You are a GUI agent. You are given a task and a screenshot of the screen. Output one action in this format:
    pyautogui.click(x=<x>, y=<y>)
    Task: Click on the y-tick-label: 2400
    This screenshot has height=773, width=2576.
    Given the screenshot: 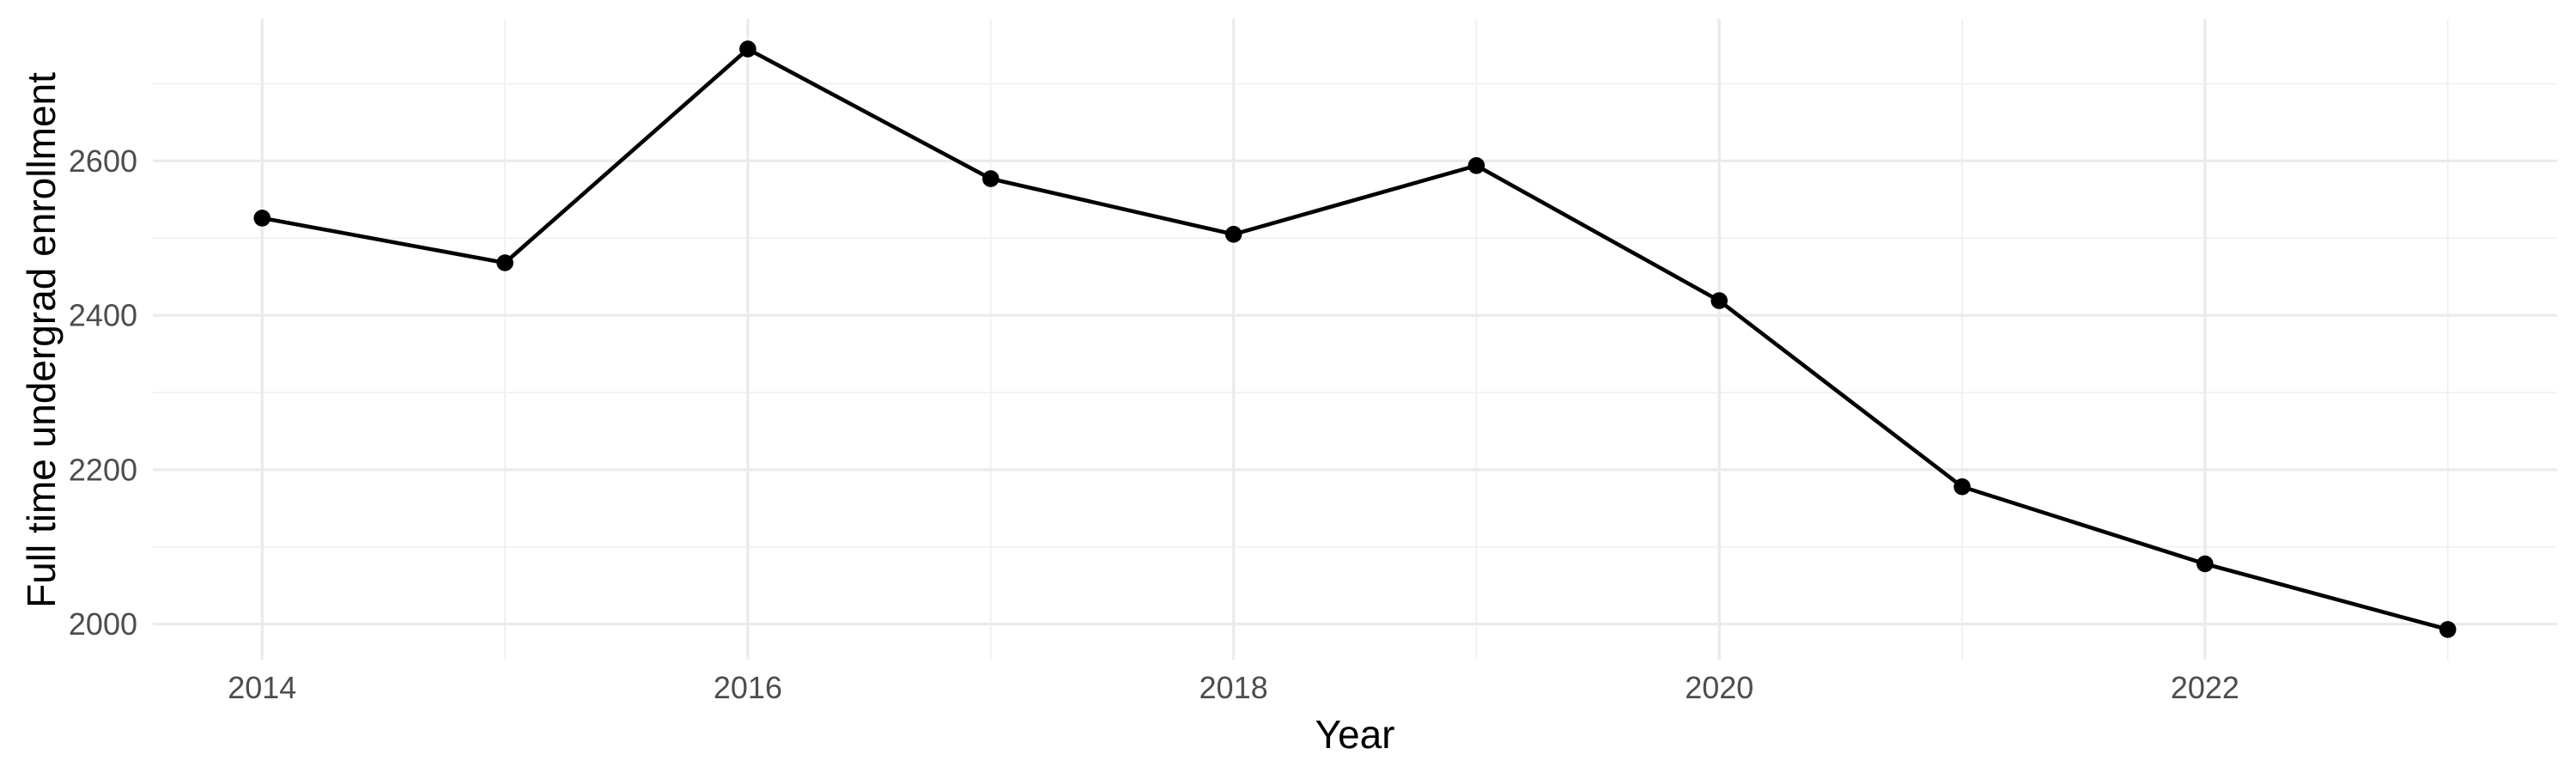 What is the action you would take?
    pyautogui.click(x=103, y=315)
    